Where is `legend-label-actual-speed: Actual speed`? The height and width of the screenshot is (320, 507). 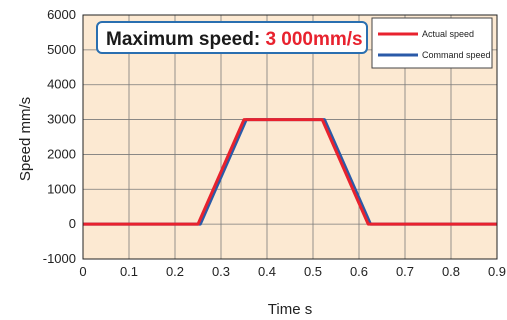
legend-label-actual-speed: Actual speed is located at coordinates (448, 34).